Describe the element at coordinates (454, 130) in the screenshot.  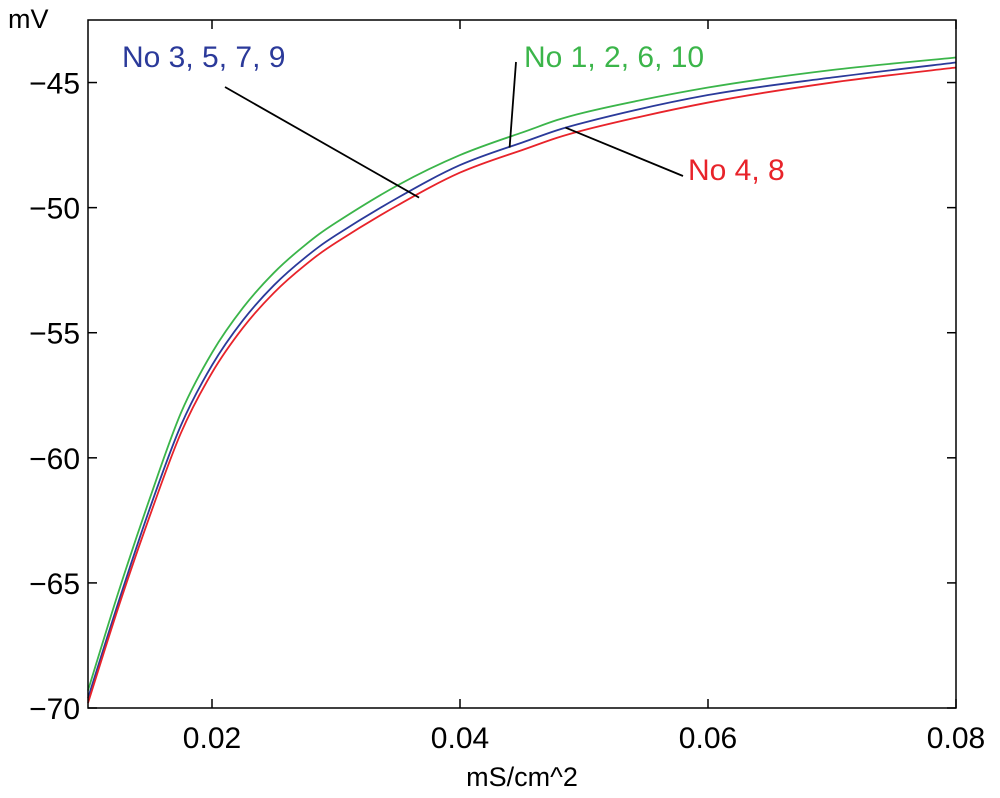
I see `annotation-leaders` at that location.